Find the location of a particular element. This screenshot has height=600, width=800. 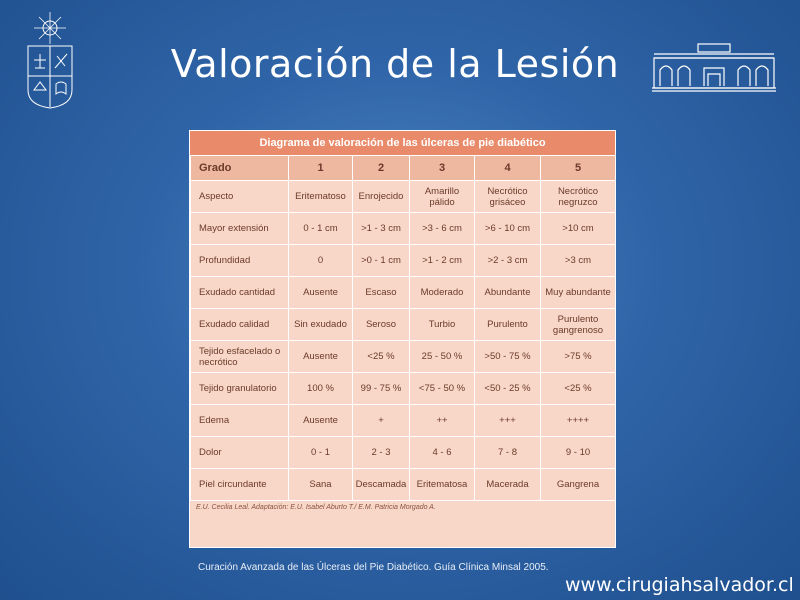

table-row: Dolor 0 - 1 2 - 3 4 - 6 7 - 8 9 - 10 is located at coordinates (403, 452).